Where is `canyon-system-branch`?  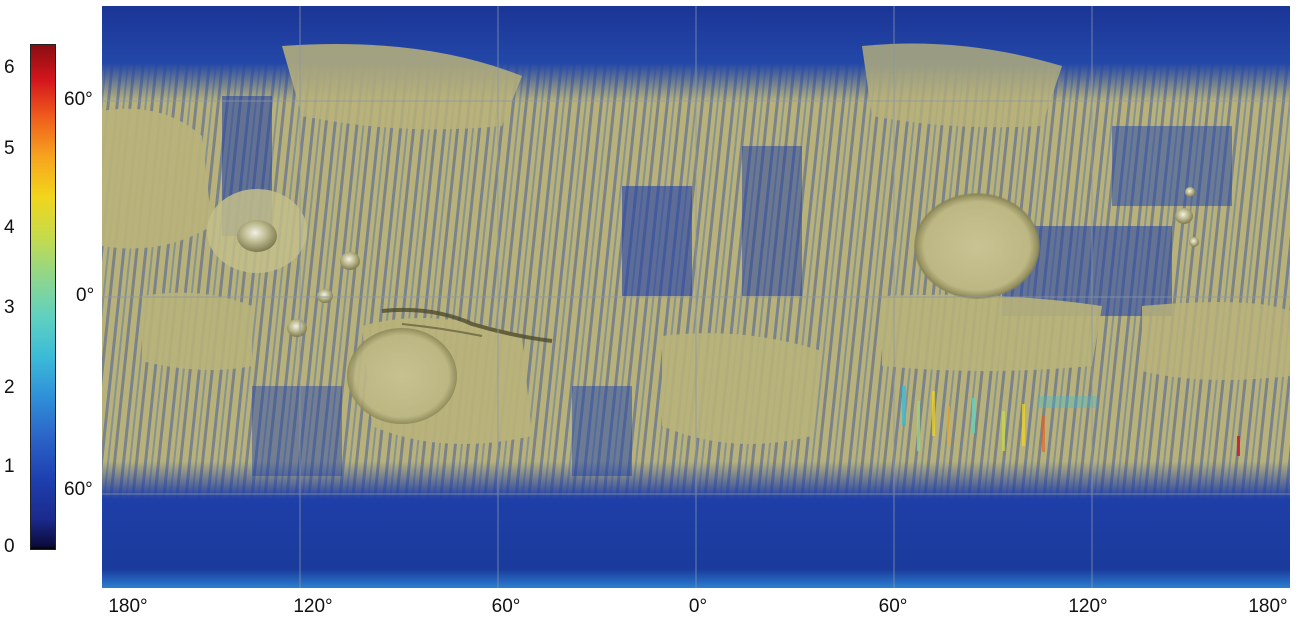 canyon-system-branch is located at coordinates (442, 330).